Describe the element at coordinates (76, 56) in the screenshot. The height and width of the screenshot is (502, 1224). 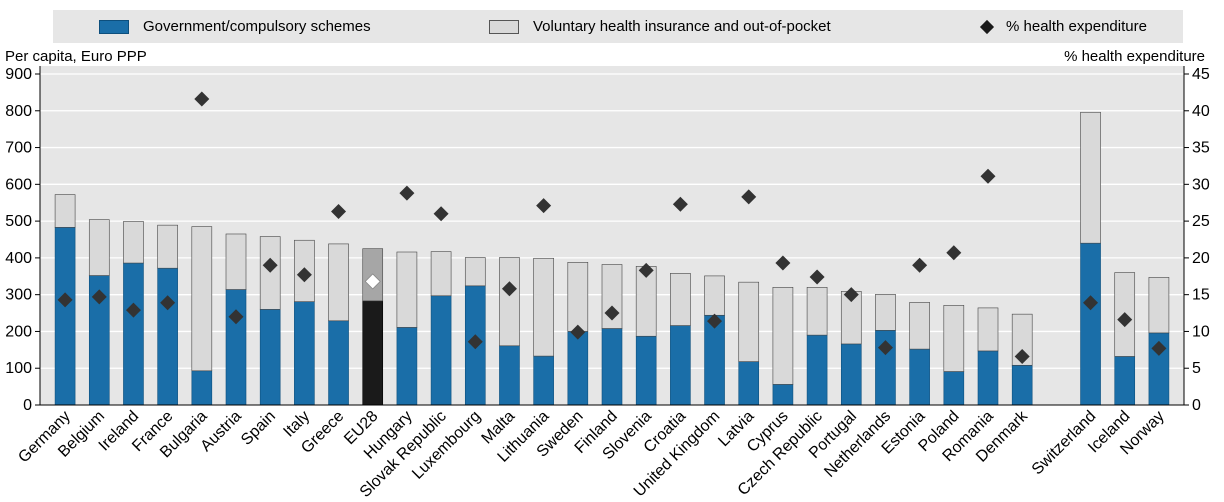
I see `left-axis-unit-label: Per capita, Euro PPP` at that location.